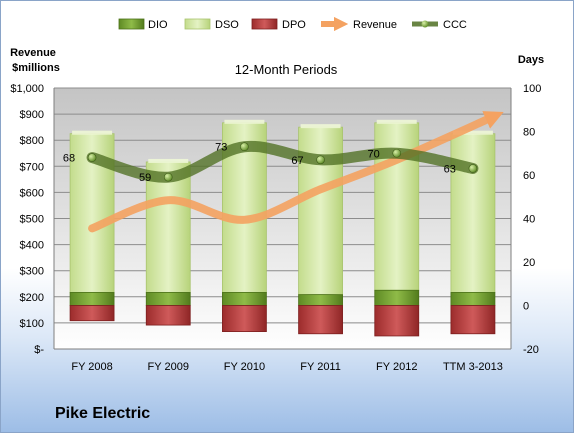 The width and height of the screenshot is (574, 433). Describe the element at coordinates (473, 367) in the screenshot. I see `x-tick-label: TTM 3-2013` at that location.